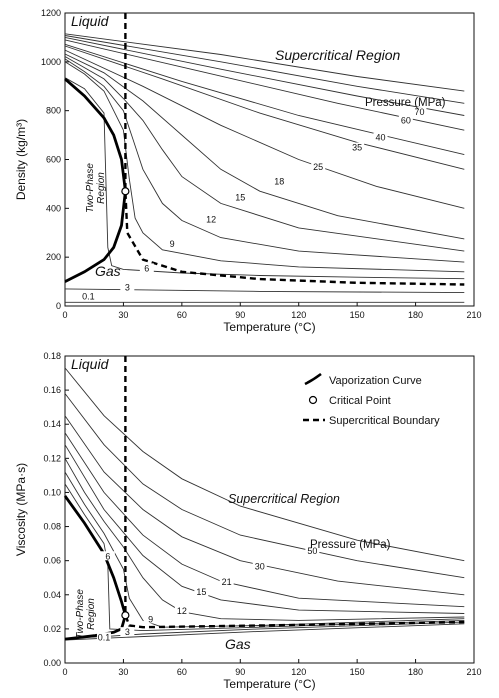 Image resolution: width=499 pixels, height=698 pixels. What do you see at coordinates (52, 390) in the screenshot?
I see `y-tick-label: 0.16` at bounding box center [52, 390].